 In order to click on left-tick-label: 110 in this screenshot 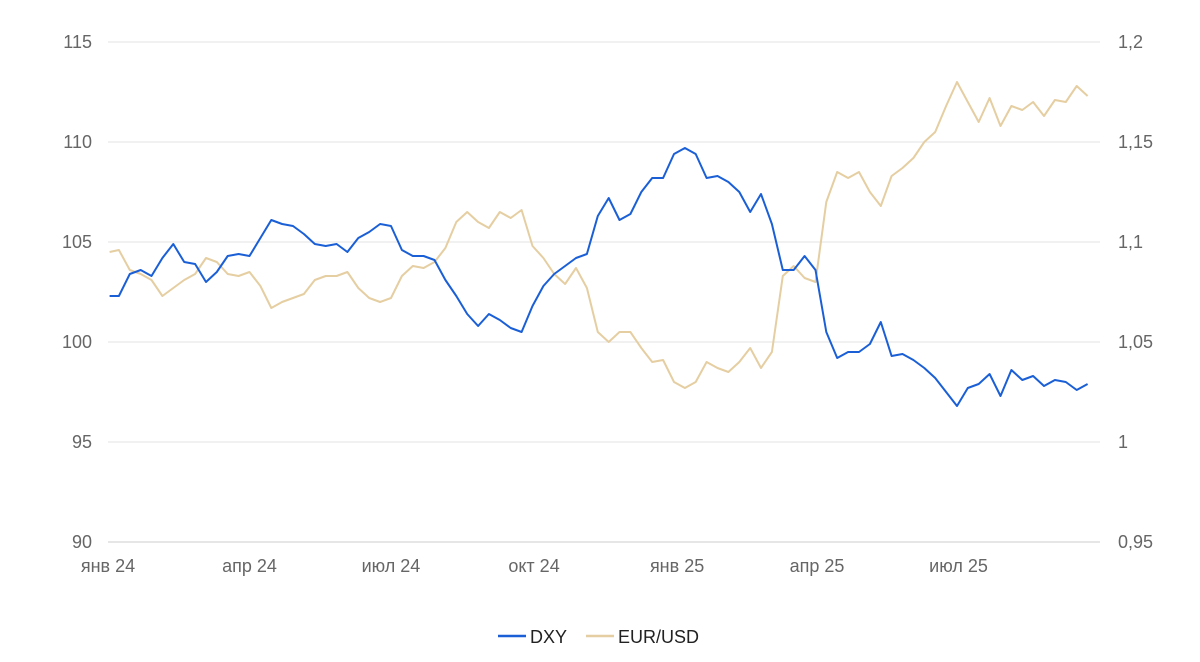, I will do `click(77, 142)`.